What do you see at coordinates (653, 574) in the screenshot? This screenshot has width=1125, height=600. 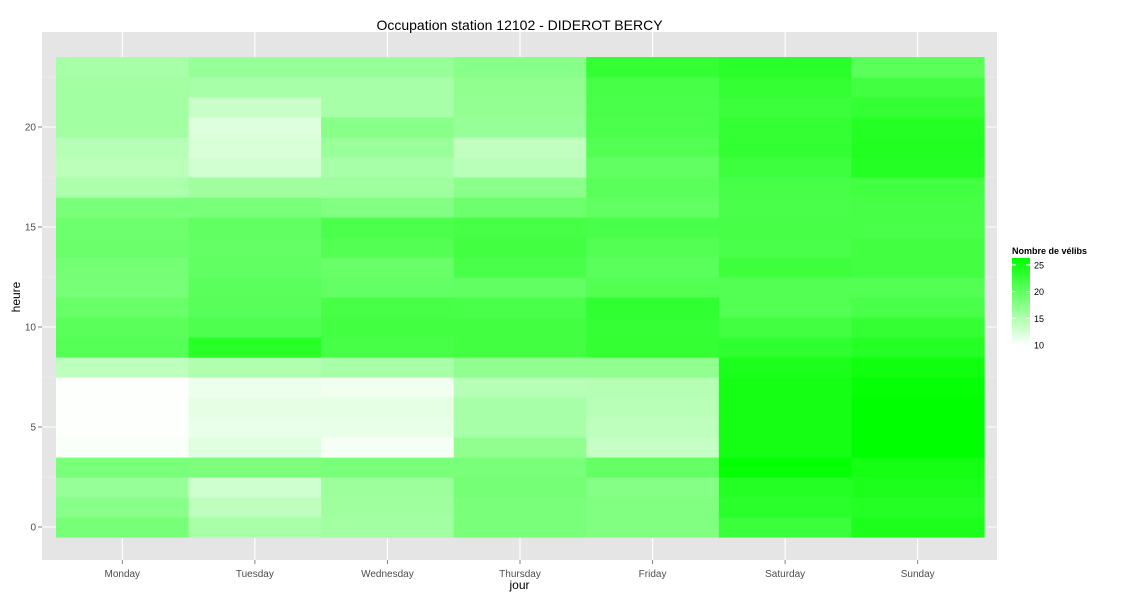 I see `x-tick-label: Friday` at bounding box center [653, 574].